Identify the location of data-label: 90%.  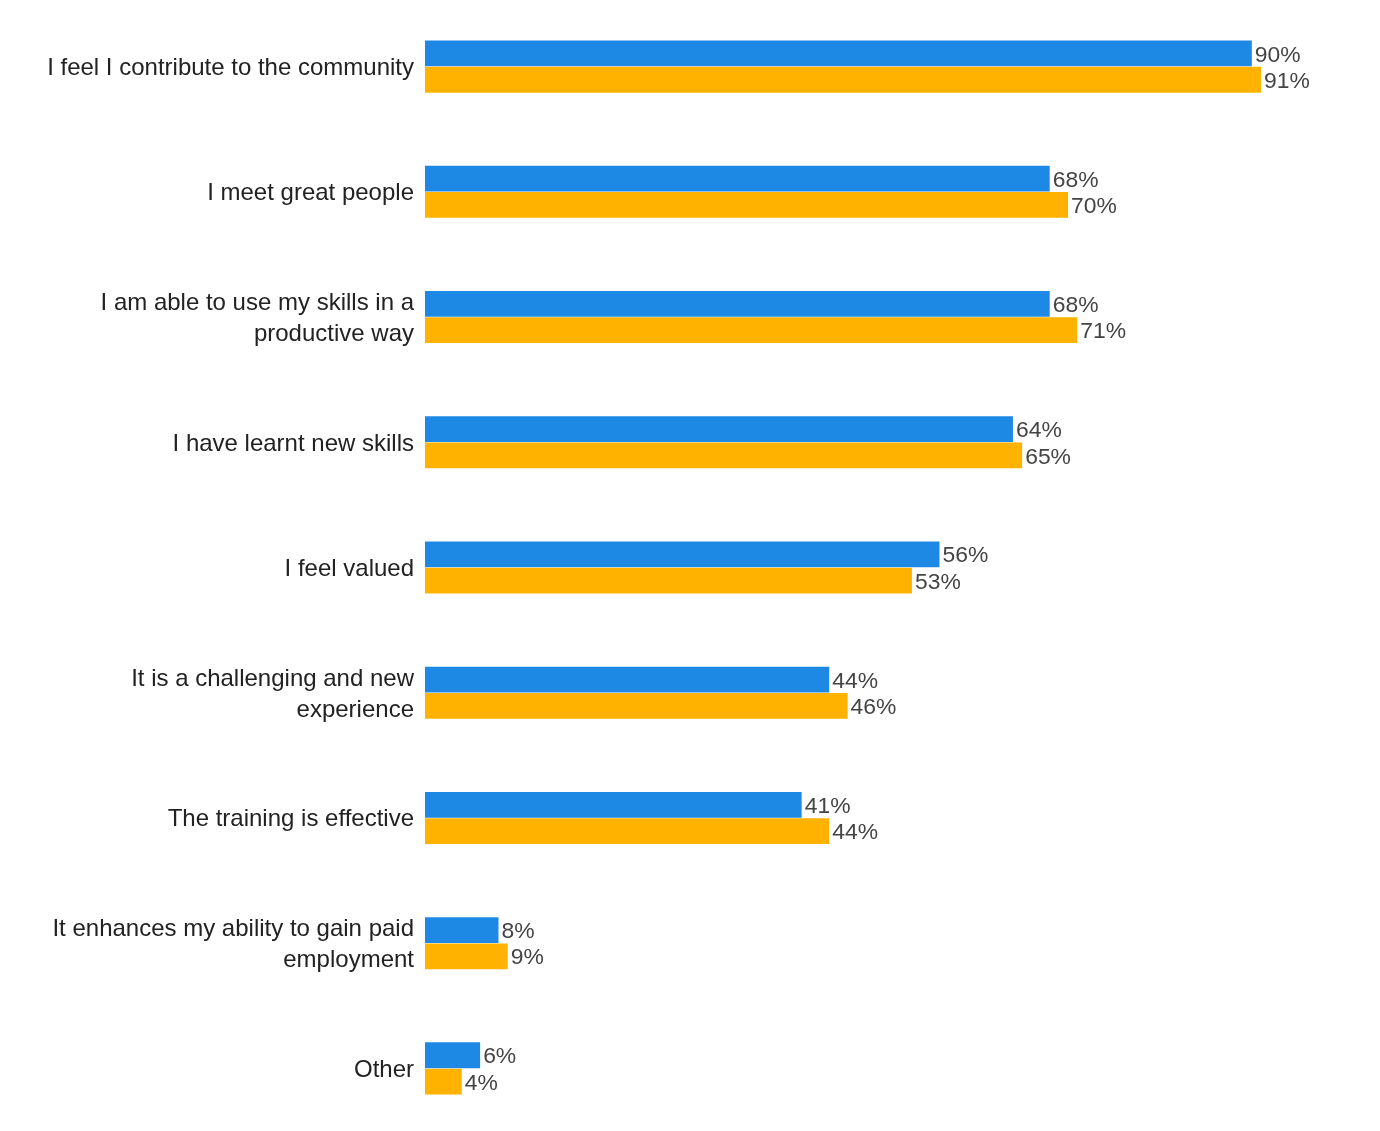
(1277, 53).